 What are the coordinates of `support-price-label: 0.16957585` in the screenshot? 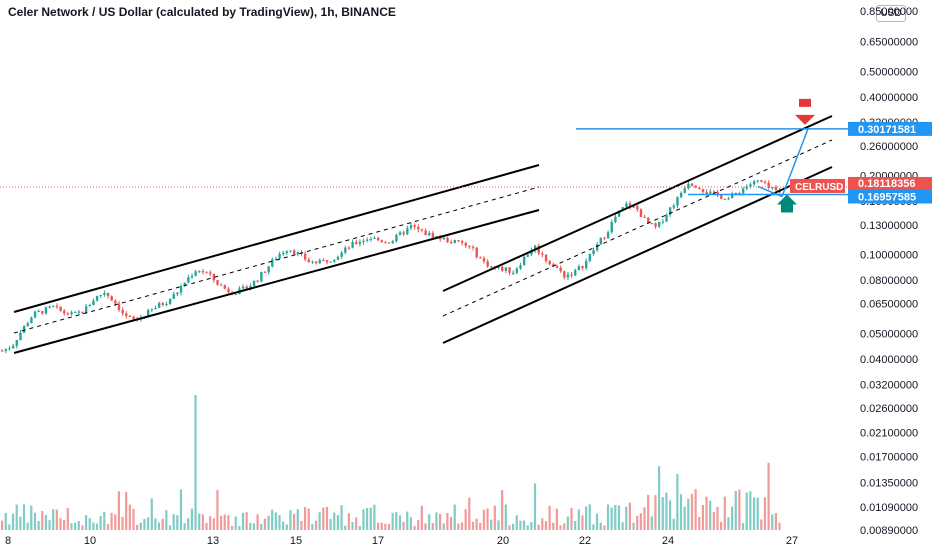 It's located at (887, 197).